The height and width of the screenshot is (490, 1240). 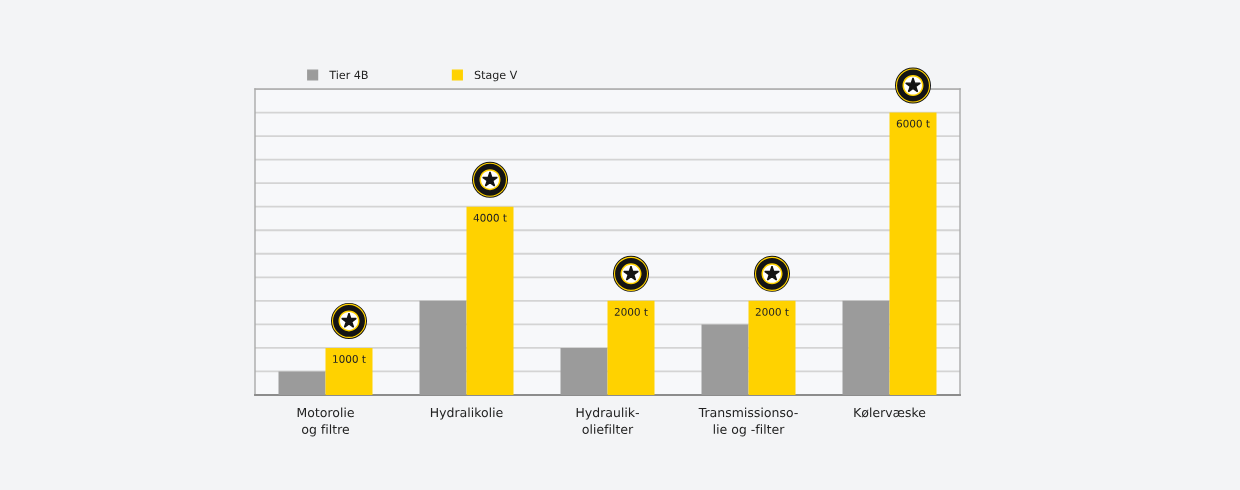 What do you see at coordinates (349, 359) in the screenshot?
I see `data-label: 1000 t` at bounding box center [349, 359].